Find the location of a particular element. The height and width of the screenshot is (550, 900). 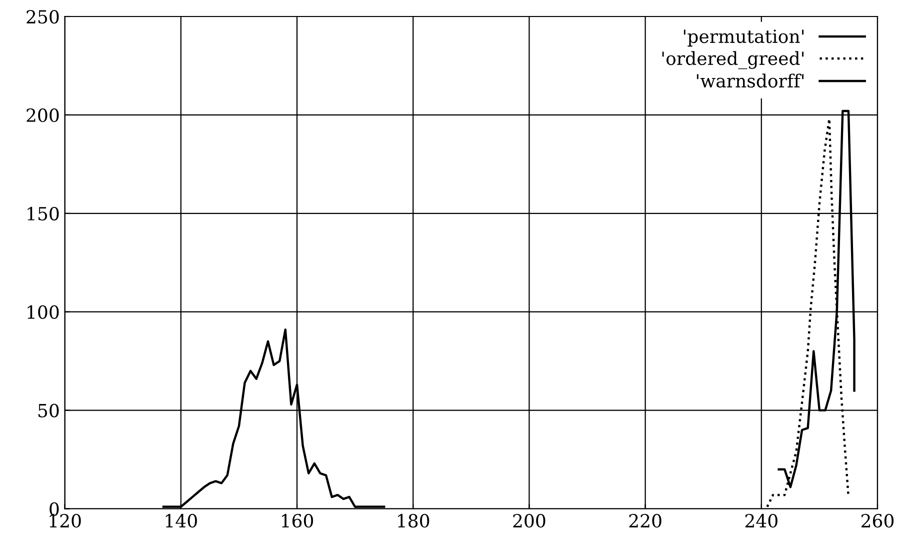

legend-label: 'ordered_greed' is located at coordinates (733, 60).